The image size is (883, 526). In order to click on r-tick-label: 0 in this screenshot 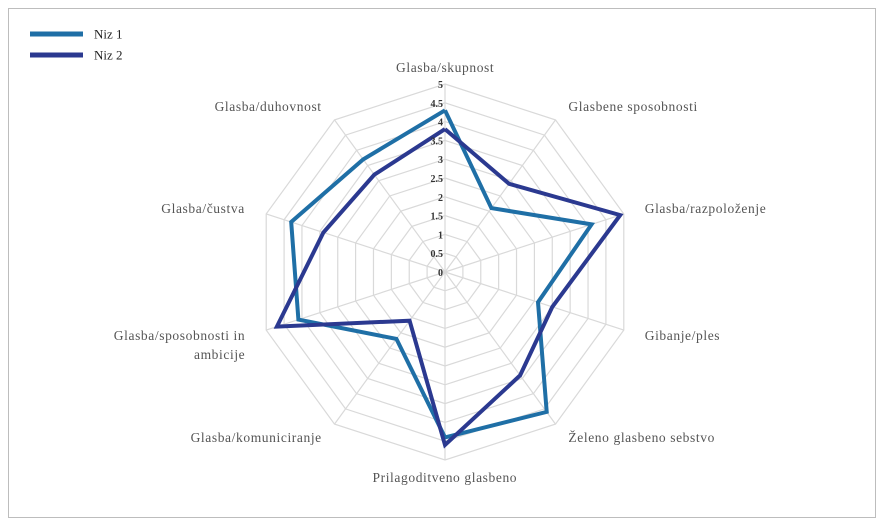, I will do `click(440, 273)`.